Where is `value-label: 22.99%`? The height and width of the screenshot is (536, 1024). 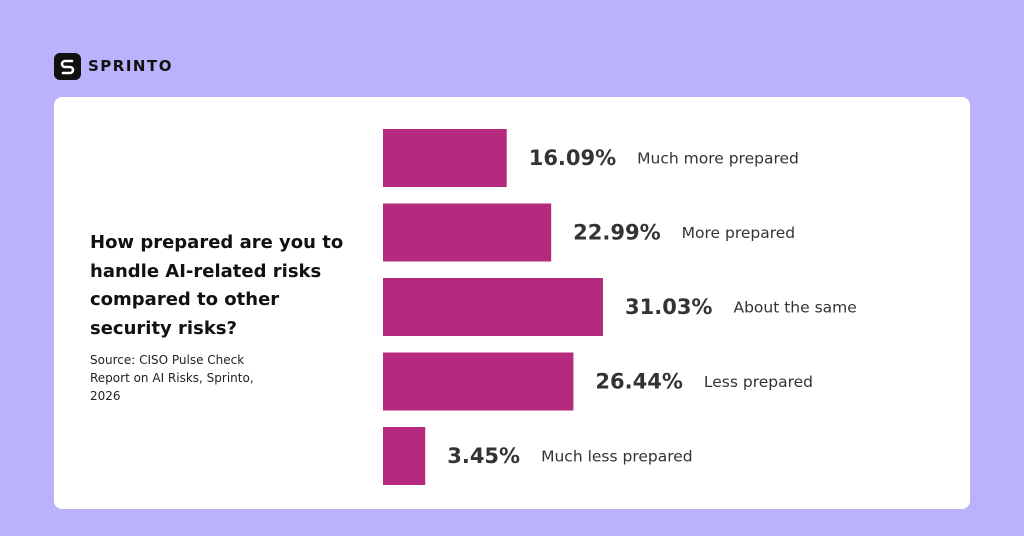
value-label: 22.99% is located at coordinates (616, 233).